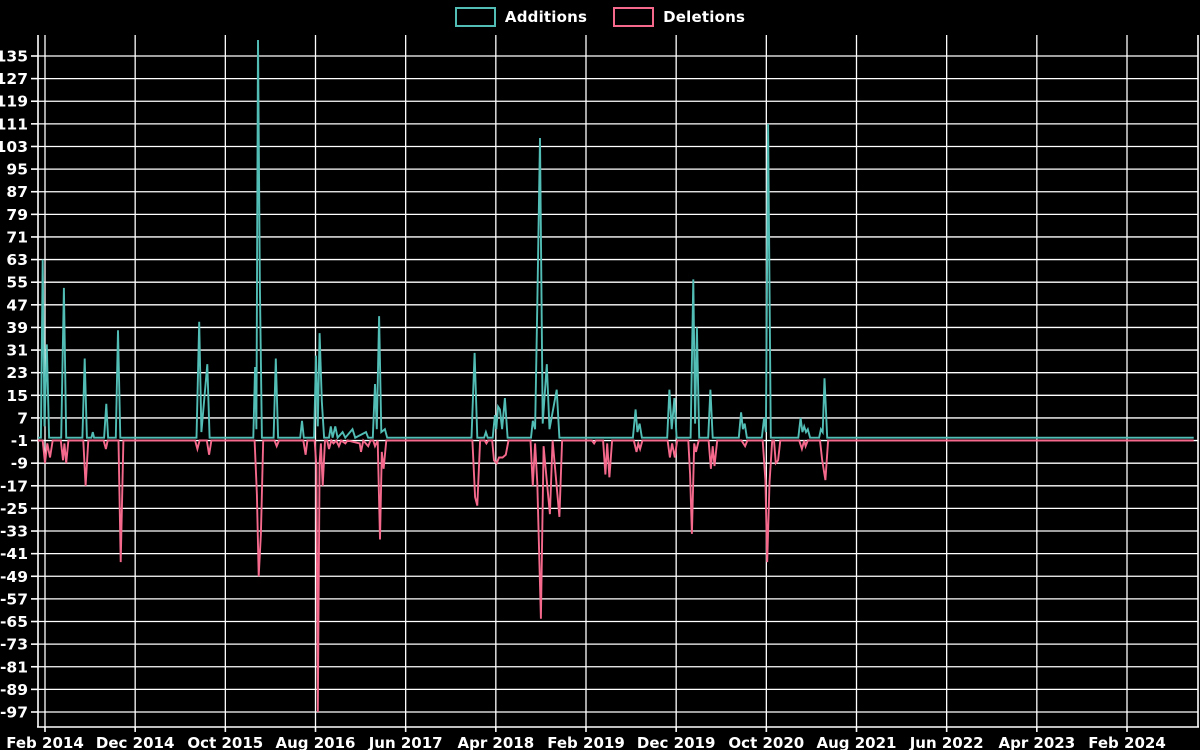 The image size is (1200, 750). Describe the element at coordinates (14, 690) in the screenshot. I see `y-tick-label: -89` at that location.